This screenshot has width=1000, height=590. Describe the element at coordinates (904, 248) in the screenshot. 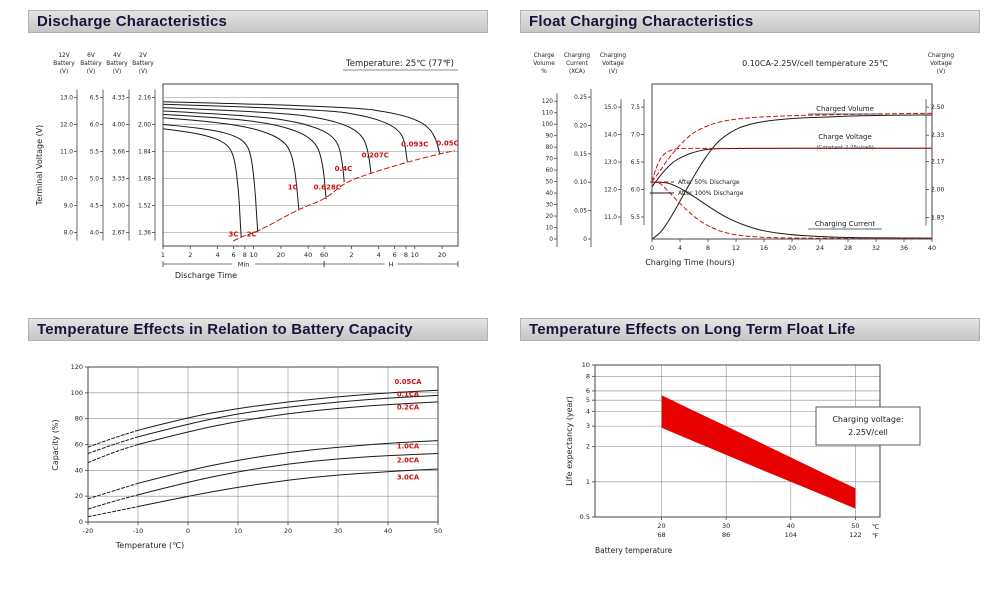

I see `svg-text: 36` at that location.